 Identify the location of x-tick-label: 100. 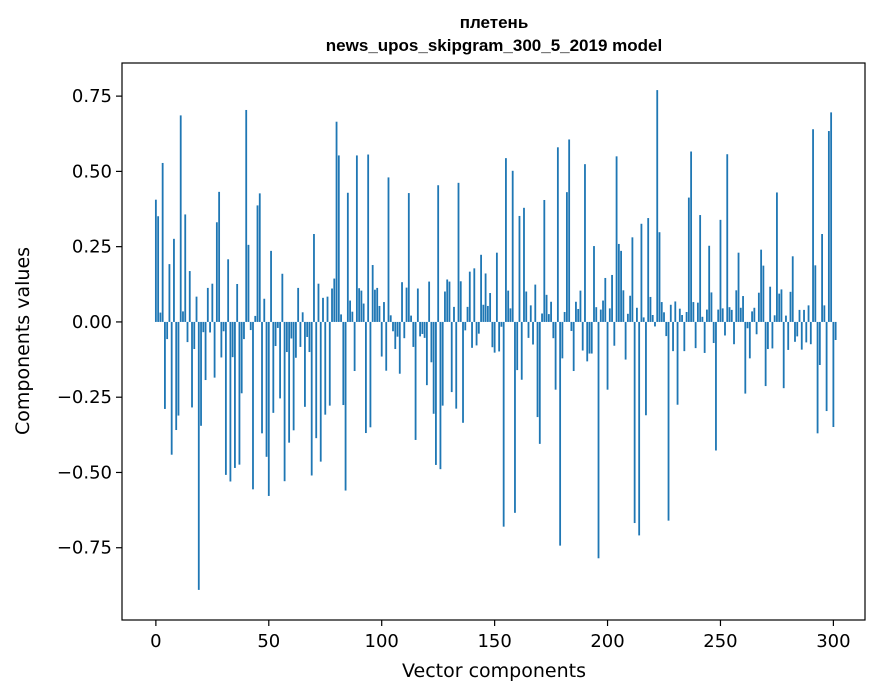
(382, 641).